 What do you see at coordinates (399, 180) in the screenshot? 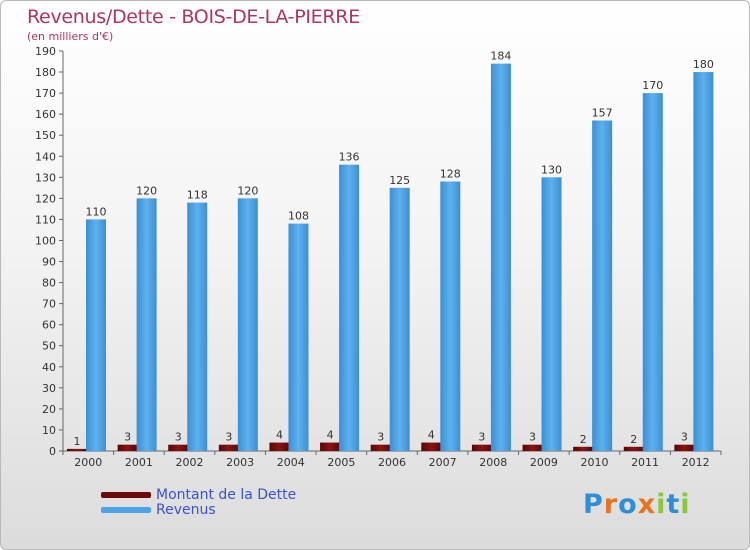
I see `data-label-revenus-2006: 125` at bounding box center [399, 180].